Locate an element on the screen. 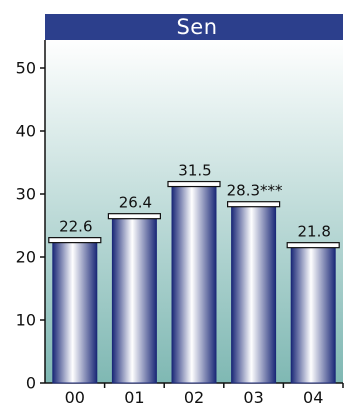  y-tick-label-3: 30 is located at coordinates (26, 194).